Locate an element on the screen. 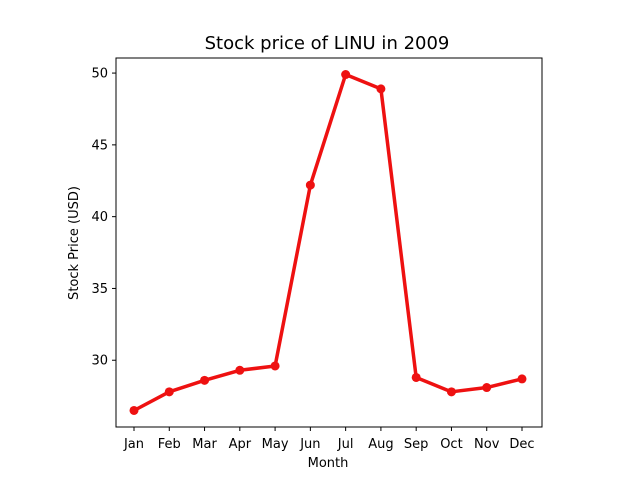 Image resolution: width=640 pixels, height=480 pixels. x-tick-label: Aug is located at coordinates (380, 444).